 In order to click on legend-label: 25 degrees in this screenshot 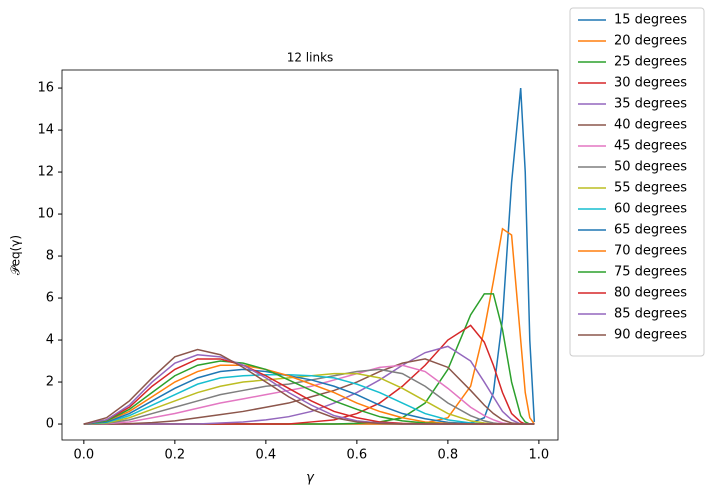, I will do `click(650, 62)`.